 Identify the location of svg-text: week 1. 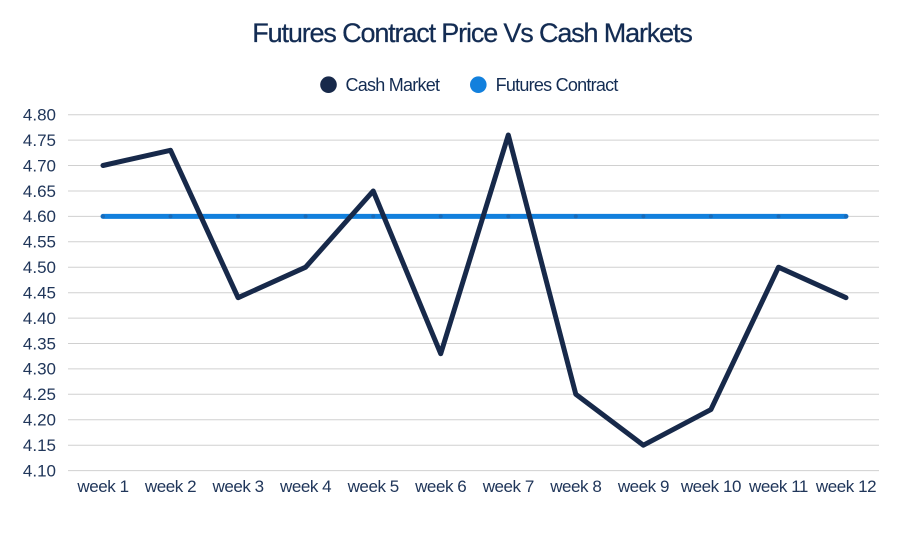
(102, 486).